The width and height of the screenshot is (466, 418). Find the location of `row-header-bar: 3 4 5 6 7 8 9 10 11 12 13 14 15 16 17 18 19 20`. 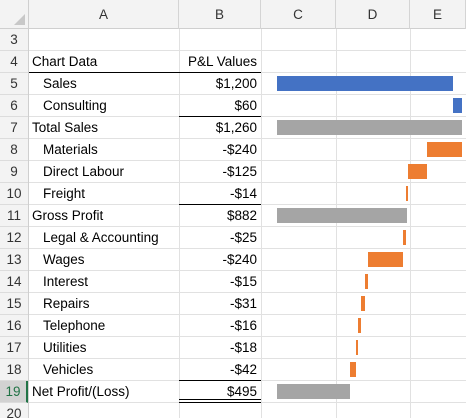

row-header-bar: 3 4 5 6 7 8 9 10 11 12 13 14 15 16 17 18 19 20 is located at coordinates (14, 223).